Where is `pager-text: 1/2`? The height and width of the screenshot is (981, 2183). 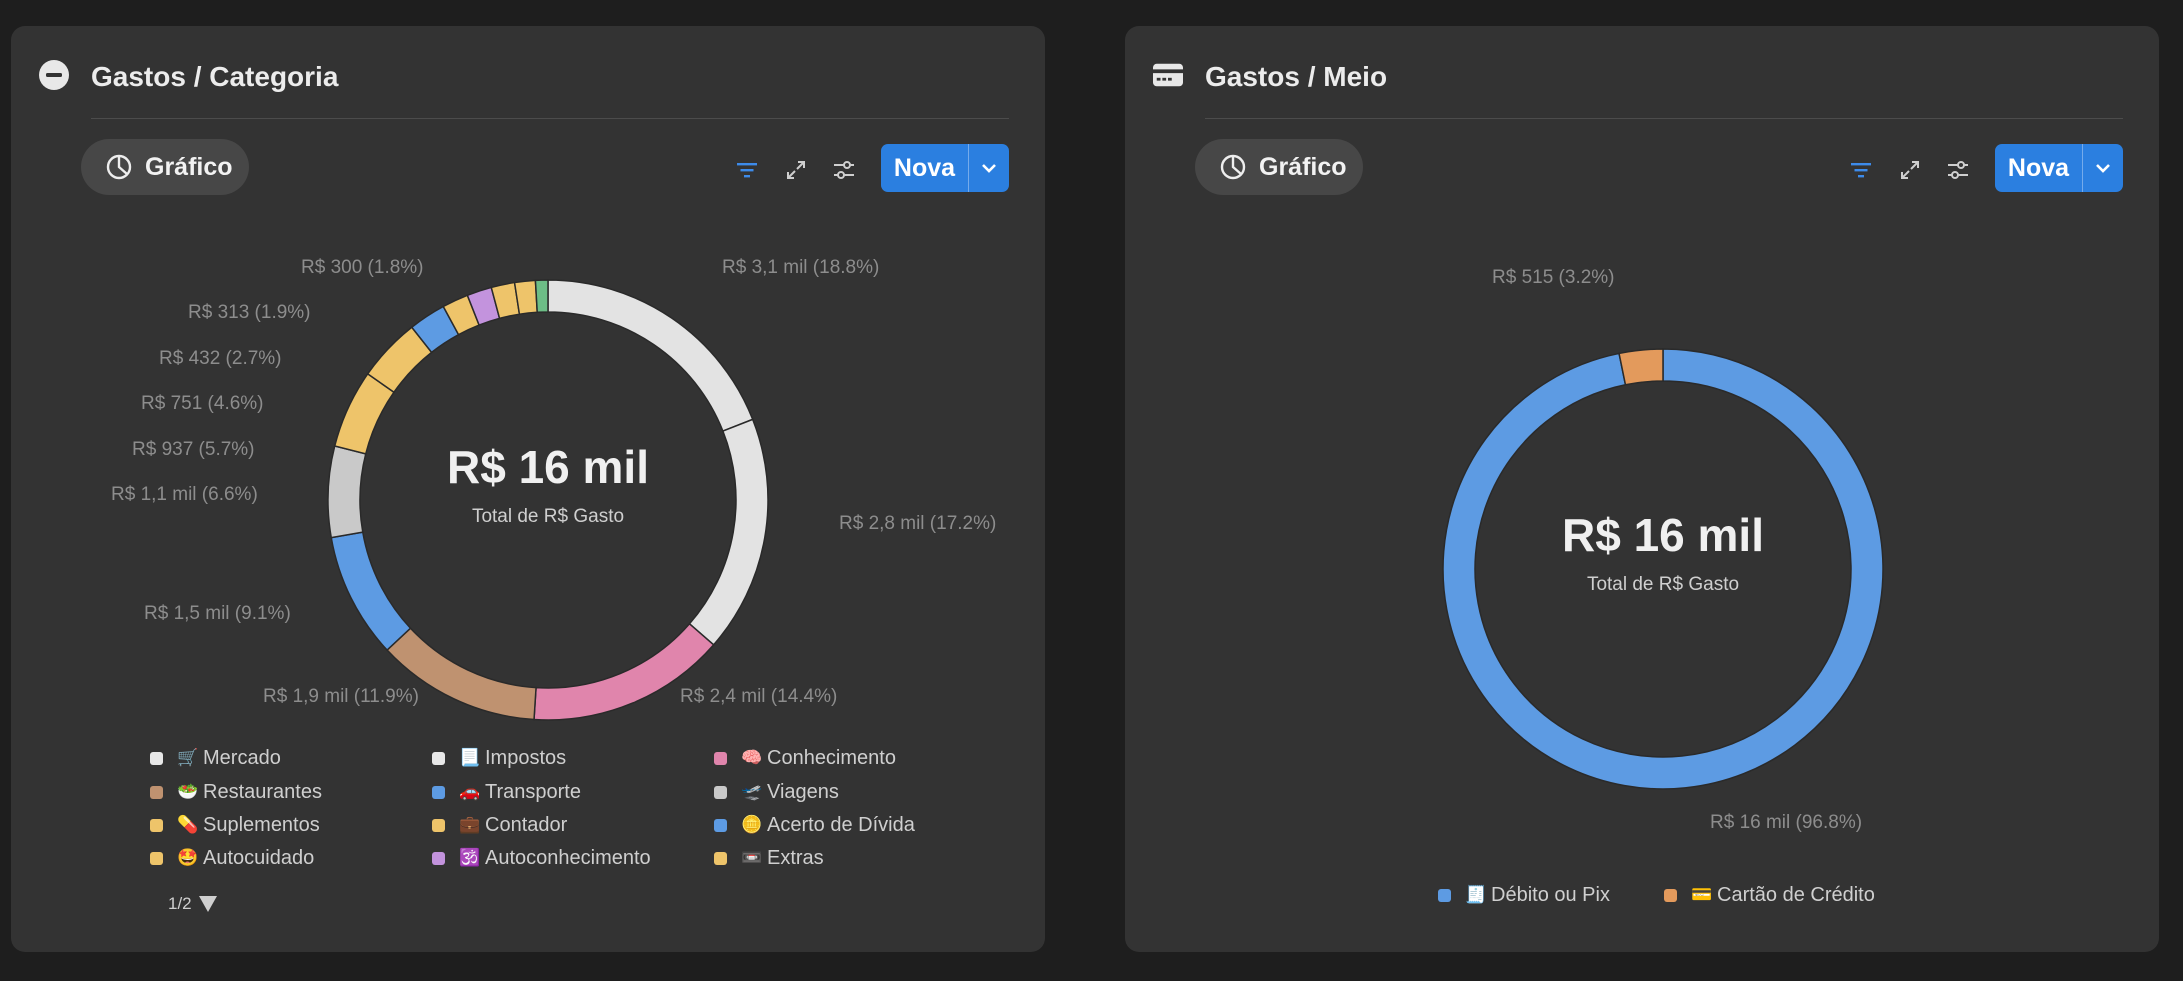 pager-text: 1/2 is located at coordinates (180, 903).